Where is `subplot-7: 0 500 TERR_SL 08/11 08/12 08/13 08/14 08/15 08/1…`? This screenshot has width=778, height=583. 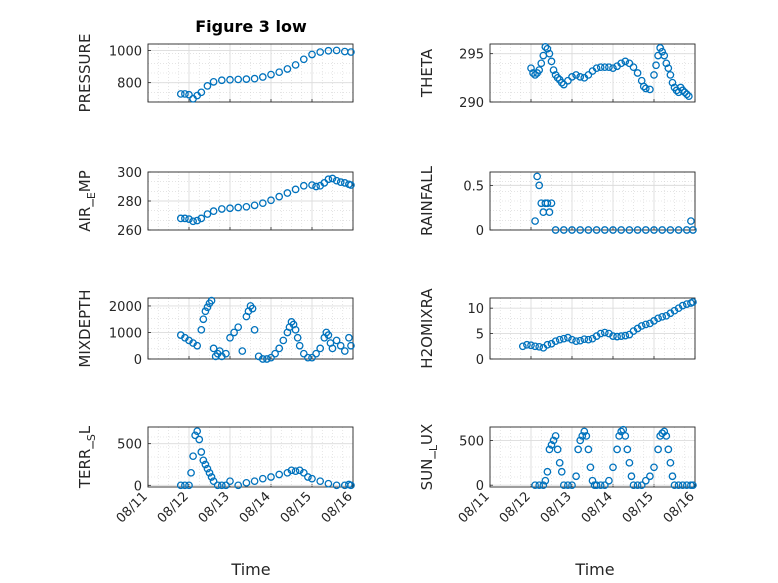 subplot-7: 0 500 TERR_SL 08/11 08/12 08/13 08/14 08/15 08/1… is located at coordinates (216, 475).